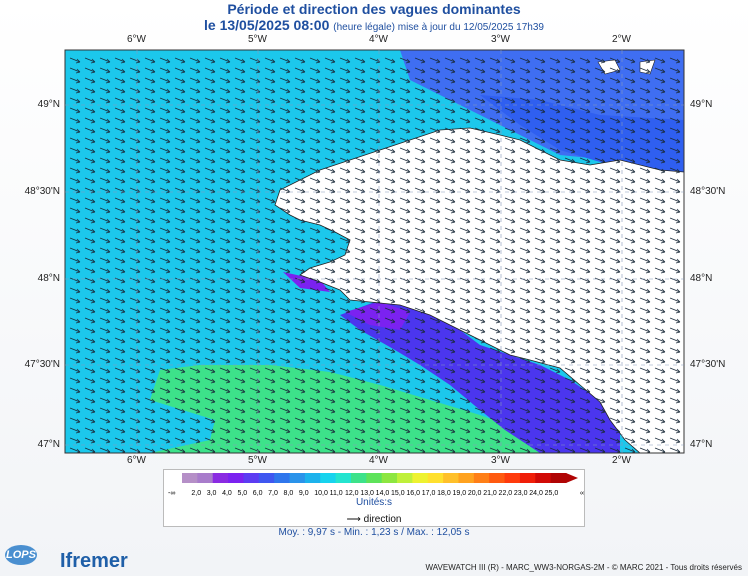  What do you see at coordinates (459, 493) in the screenshot?
I see `legend-tick-label: 19,0` at bounding box center [459, 493].